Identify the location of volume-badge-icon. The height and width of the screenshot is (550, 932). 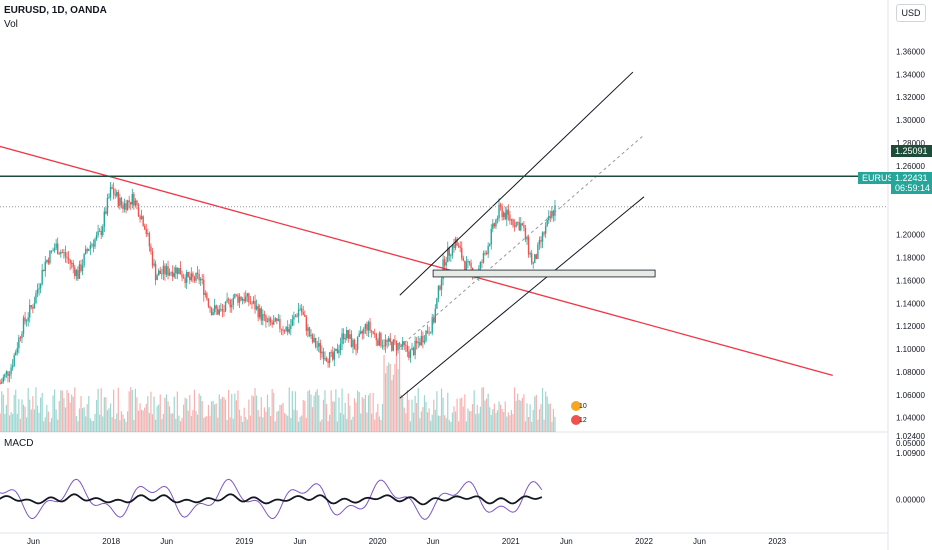
(576, 406).